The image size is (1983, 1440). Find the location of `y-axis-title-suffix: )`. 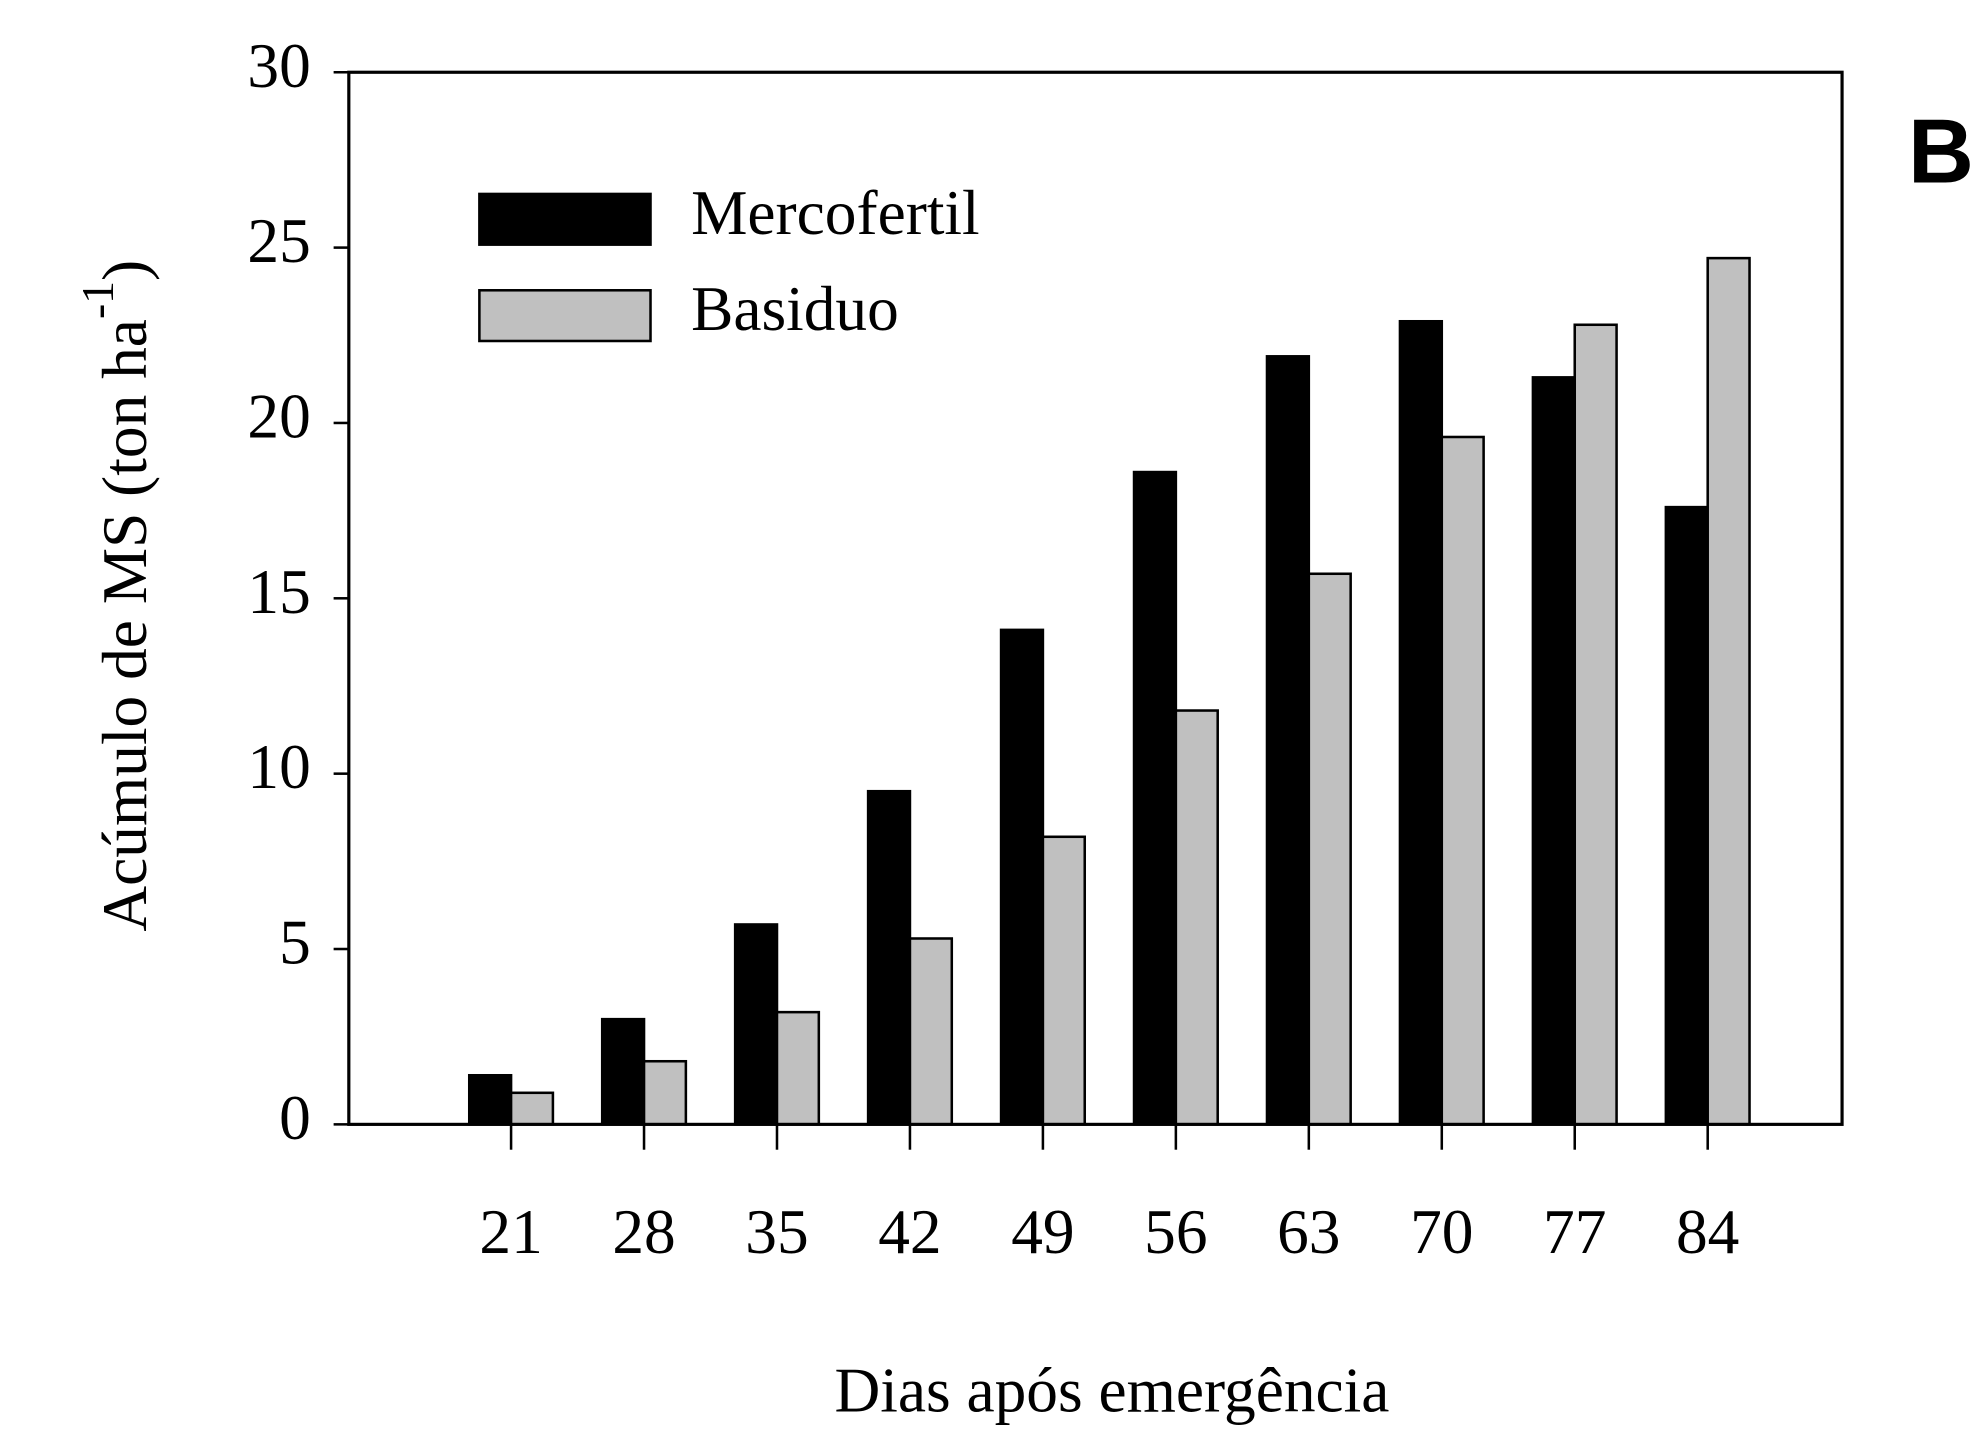

y-axis-title-suffix: ) is located at coordinates (124, 270).